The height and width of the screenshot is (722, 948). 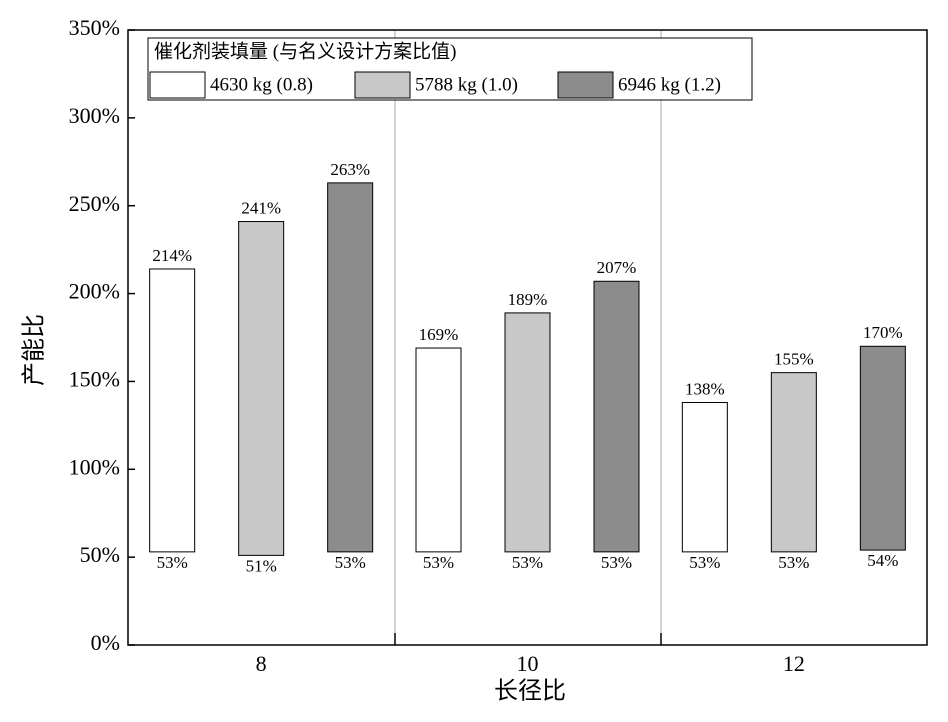 What do you see at coordinates (794, 359) in the screenshot?
I see `value-label: 155%` at bounding box center [794, 359].